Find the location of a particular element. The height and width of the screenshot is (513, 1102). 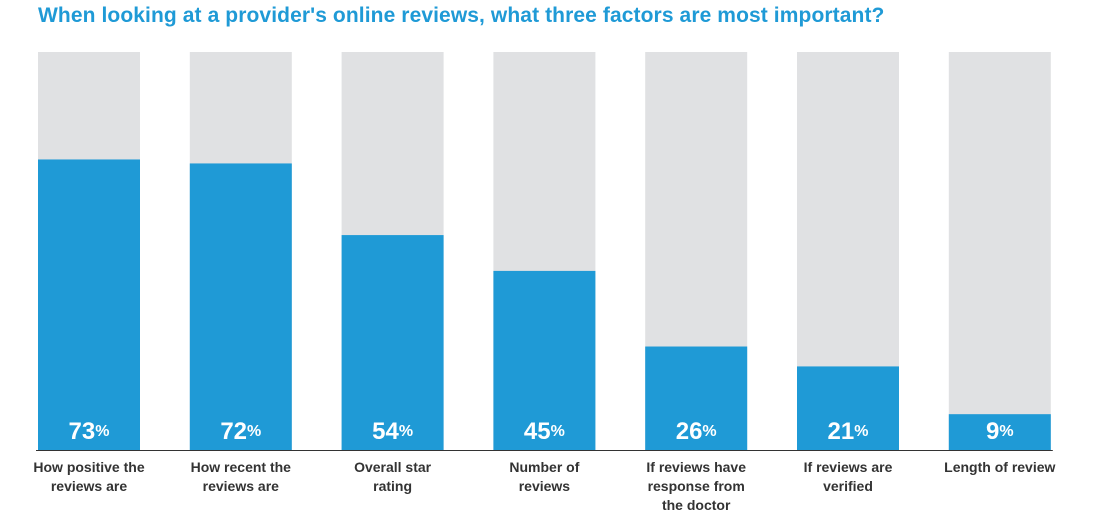

category-label: How recent the is located at coordinates (241, 467).